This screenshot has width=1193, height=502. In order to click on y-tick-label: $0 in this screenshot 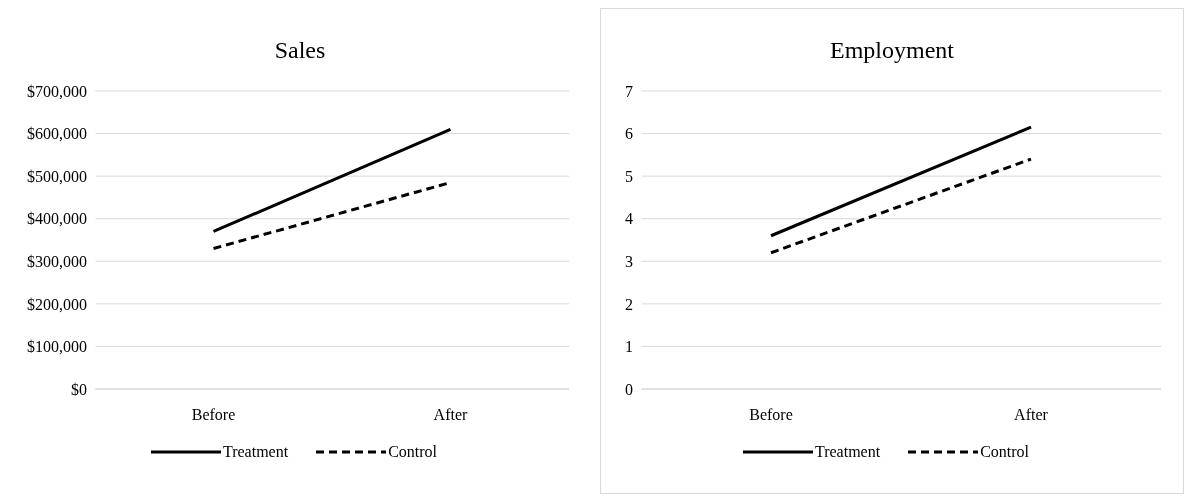, I will do `click(79, 389)`.